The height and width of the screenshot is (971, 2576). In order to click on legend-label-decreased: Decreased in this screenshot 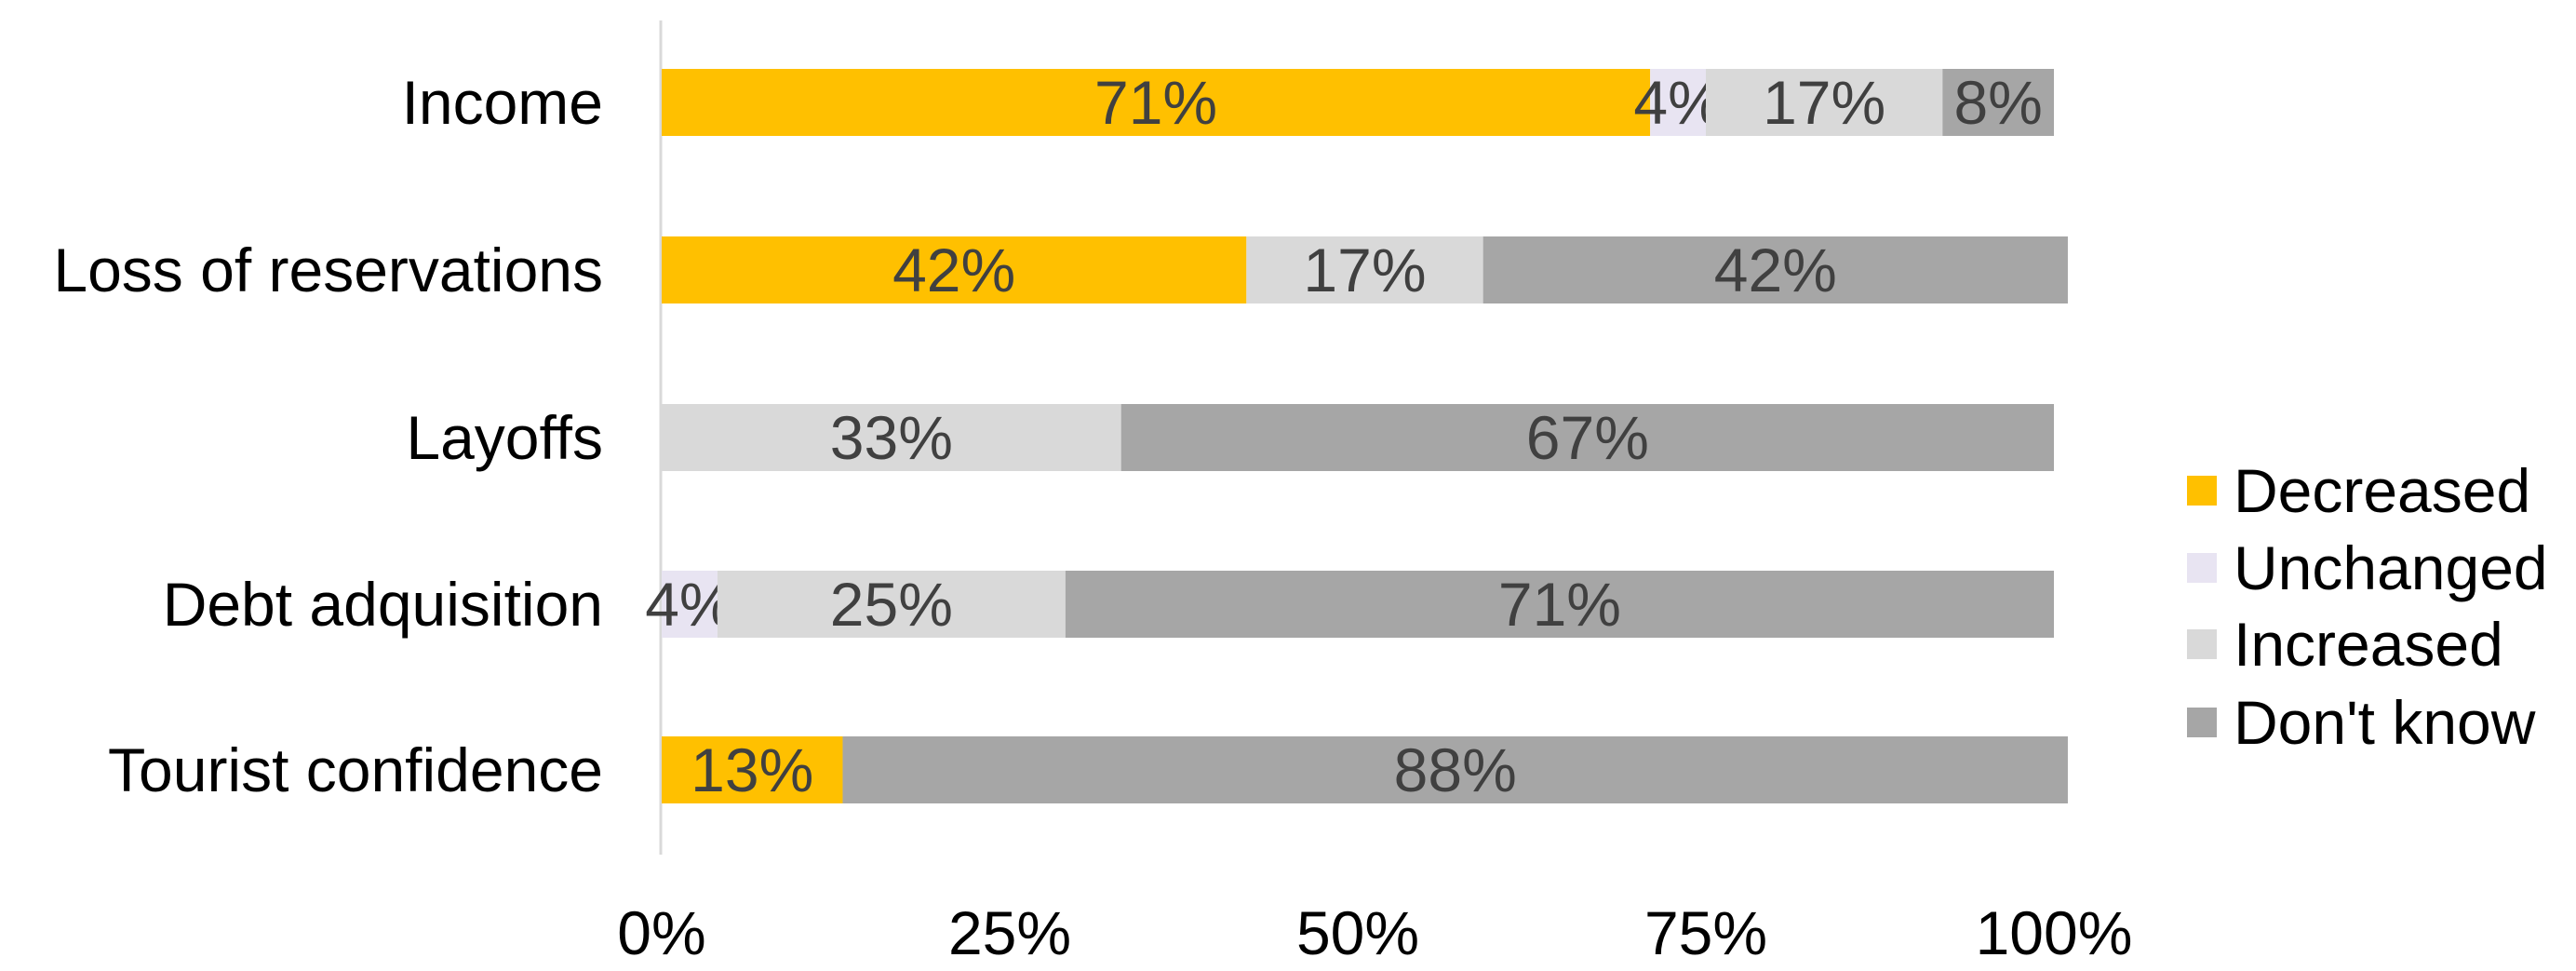, I will do `click(2382, 490)`.